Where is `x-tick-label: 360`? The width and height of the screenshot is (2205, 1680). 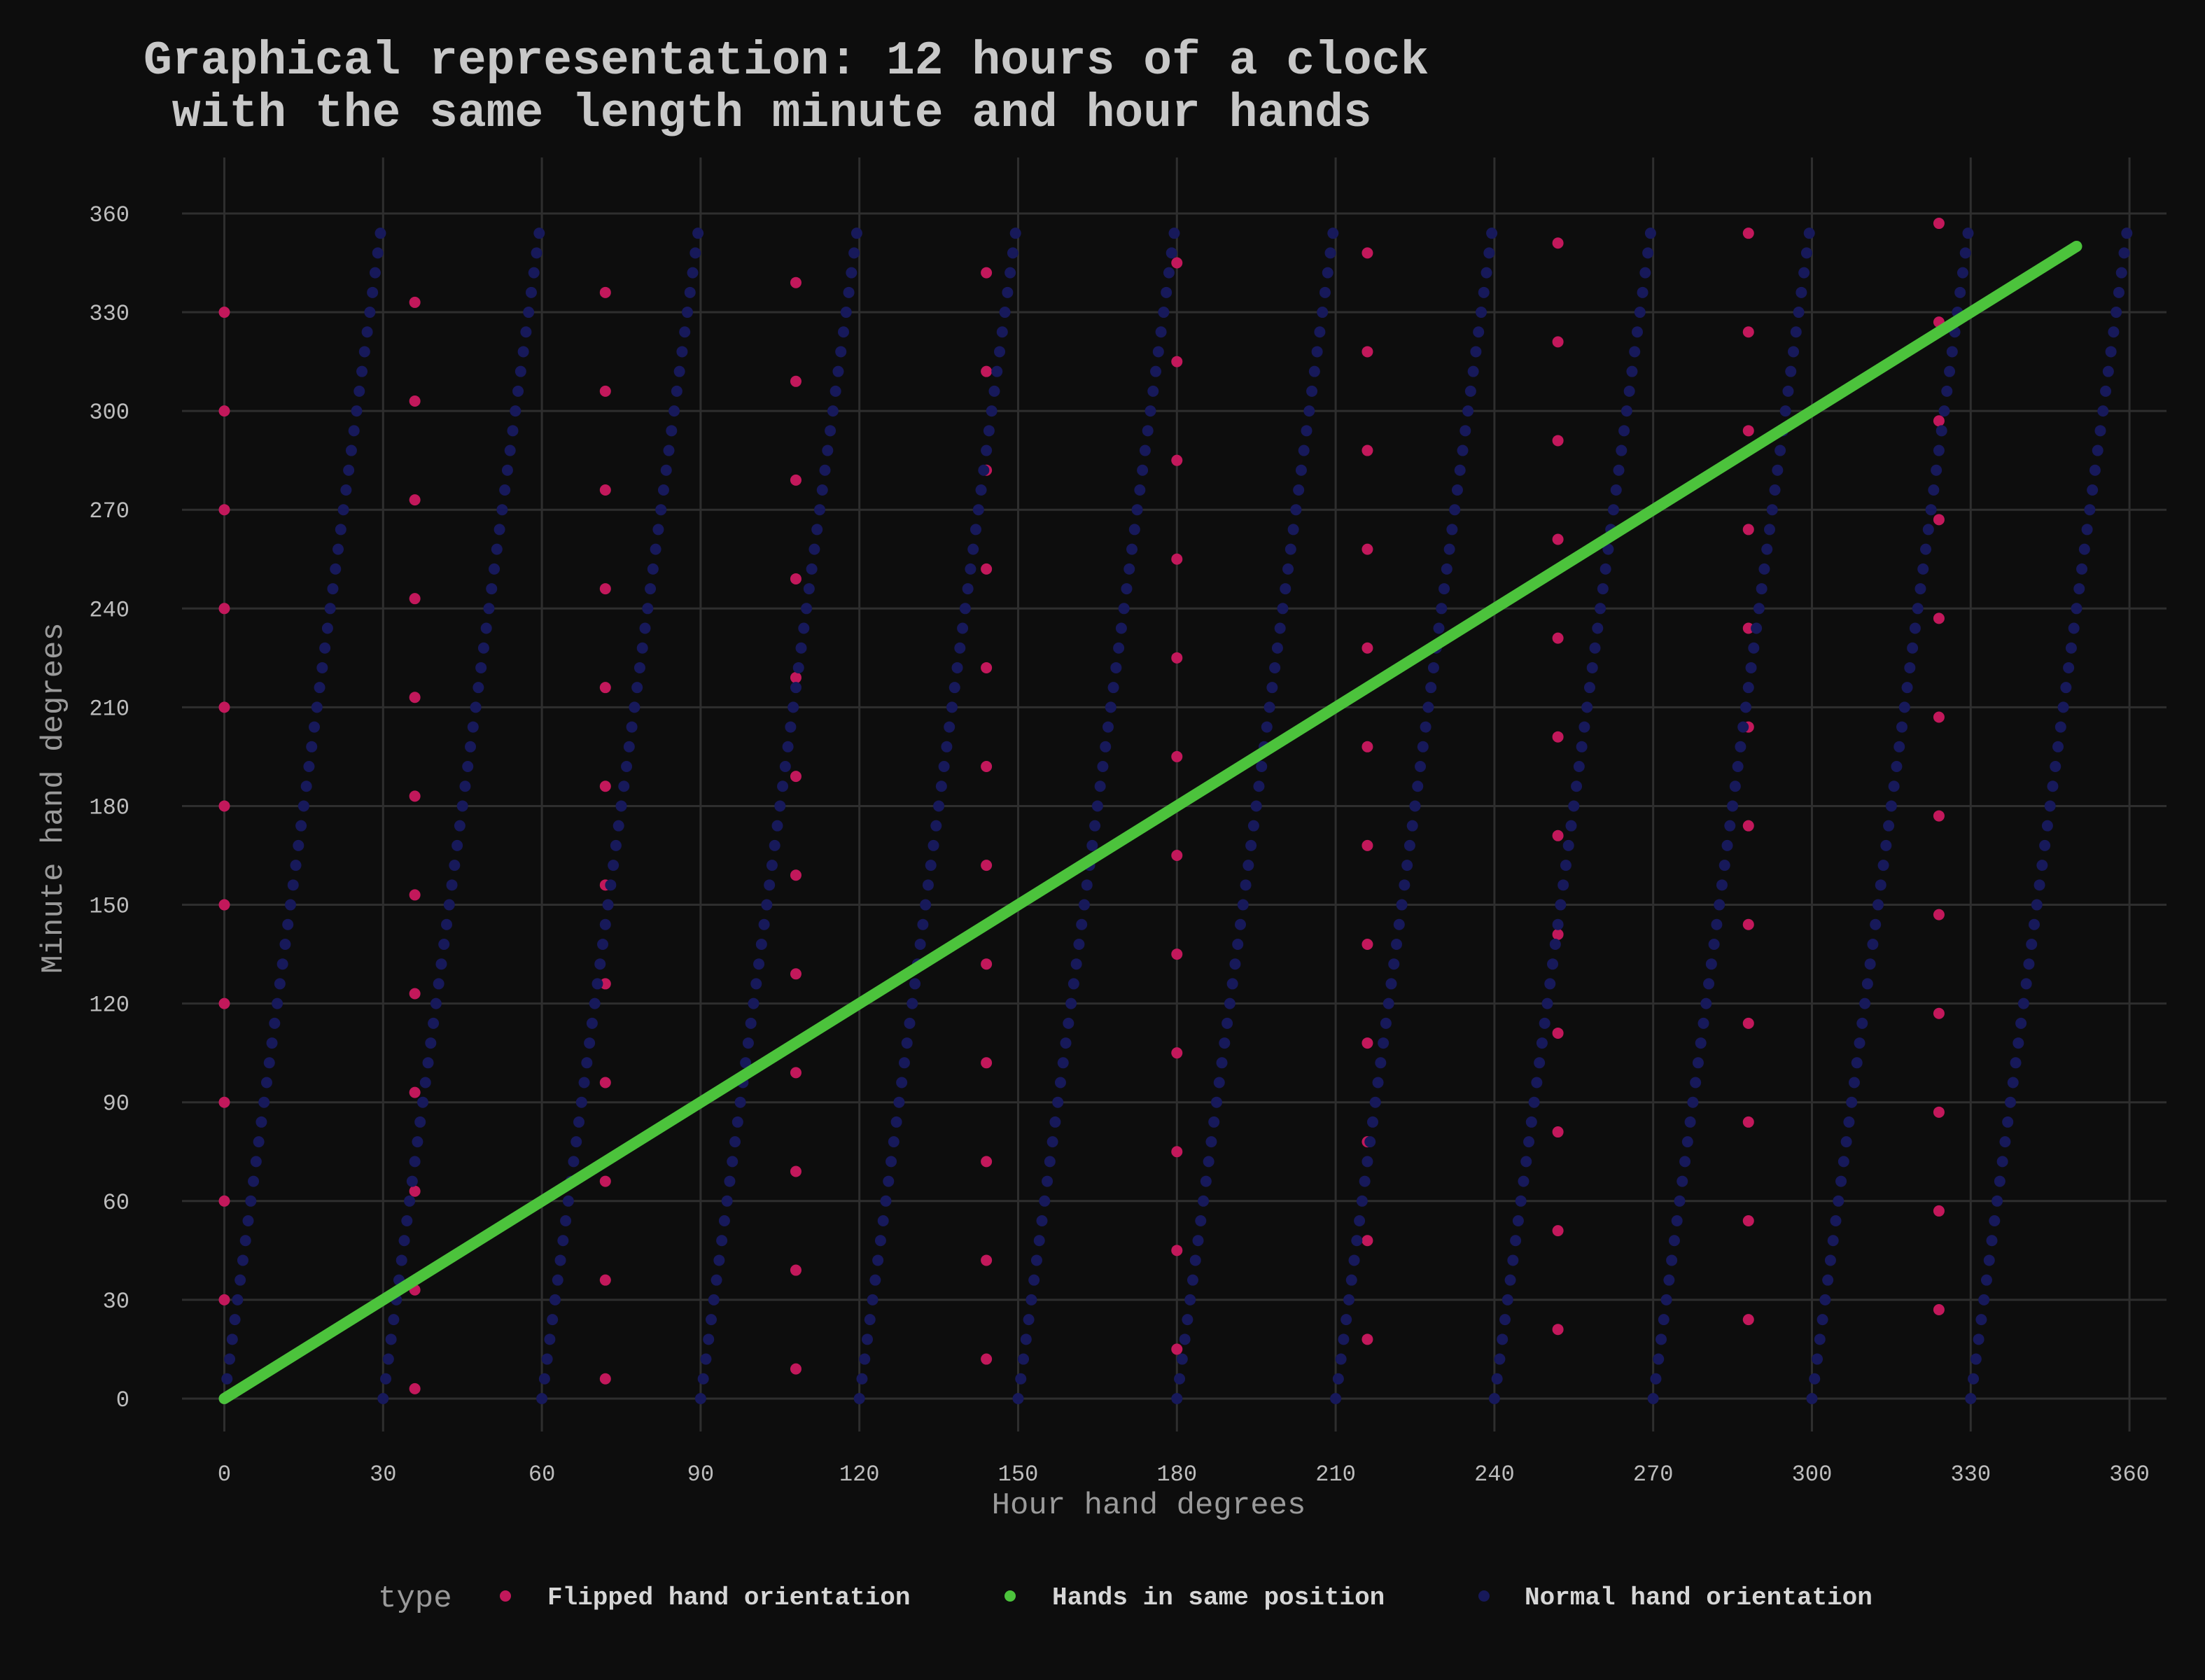 x-tick-label: 360 is located at coordinates (2129, 1475).